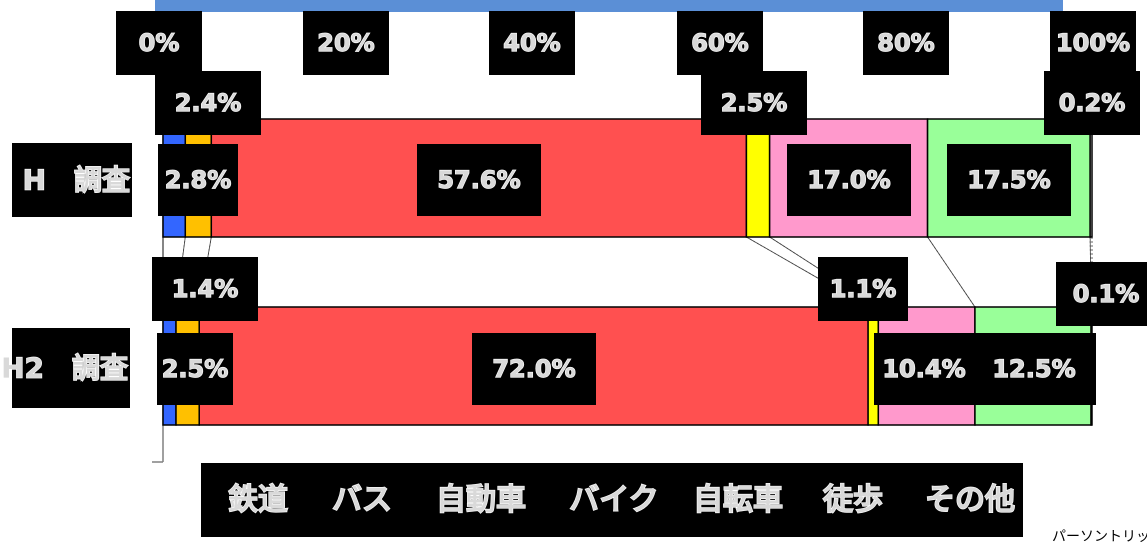 Image resolution: width=1147 pixels, height=546 pixels. What do you see at coordinates (609, 6) in the screenshot?
I see `top-blue-band` at bounding box center [609, 6].